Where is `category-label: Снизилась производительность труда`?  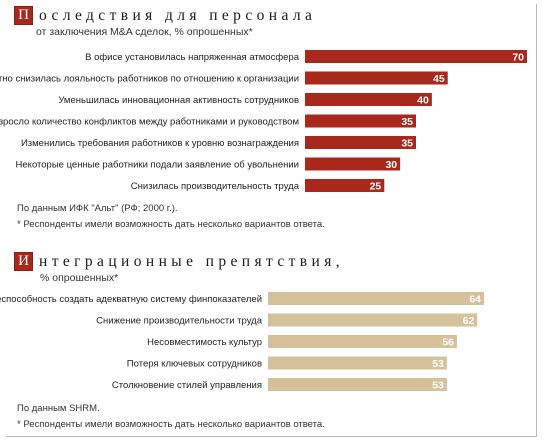 category-label: Снизилась производительность труда is located at coordinates (215, 186).